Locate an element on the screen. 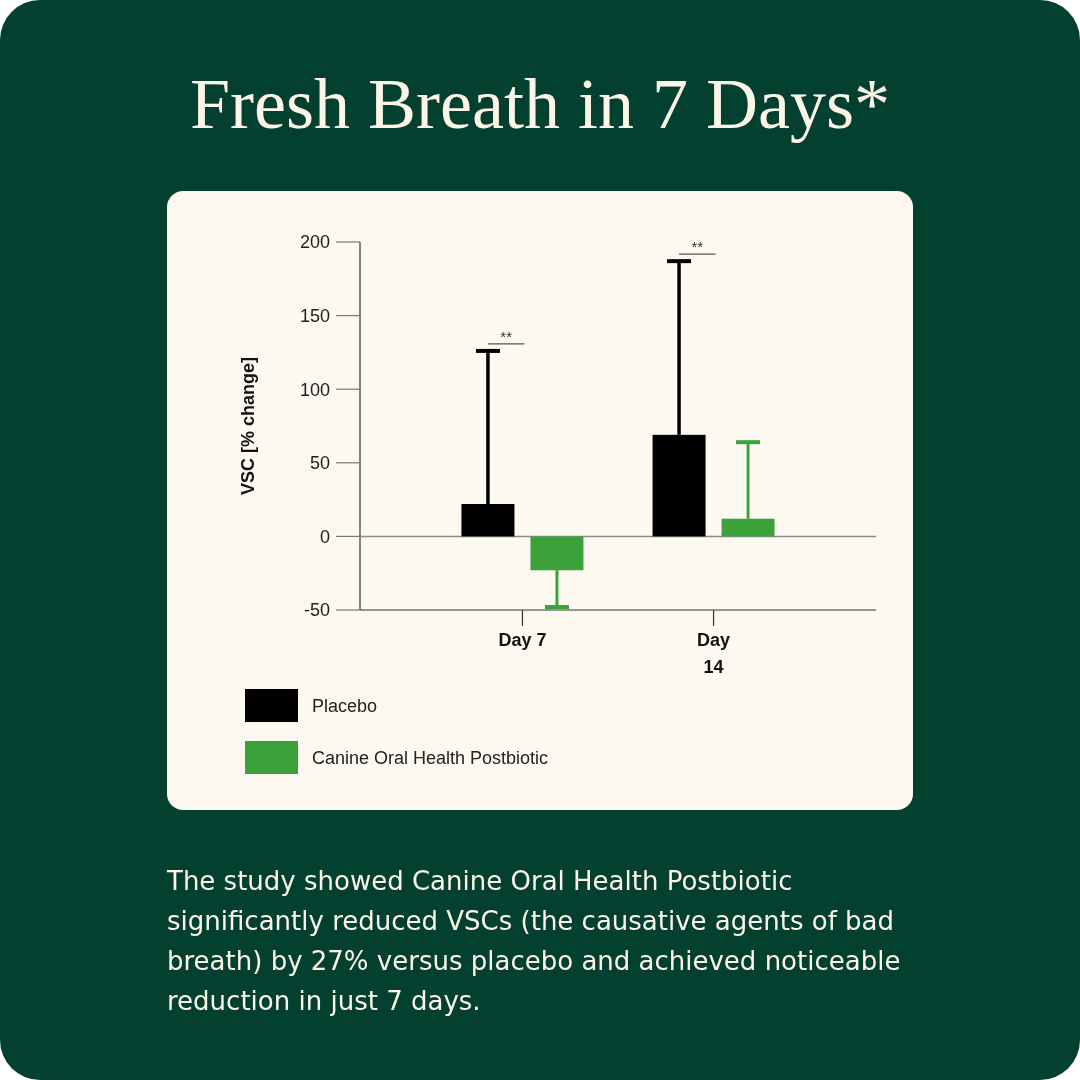  legend-label: Placebo is located at coordinates (345, 705).